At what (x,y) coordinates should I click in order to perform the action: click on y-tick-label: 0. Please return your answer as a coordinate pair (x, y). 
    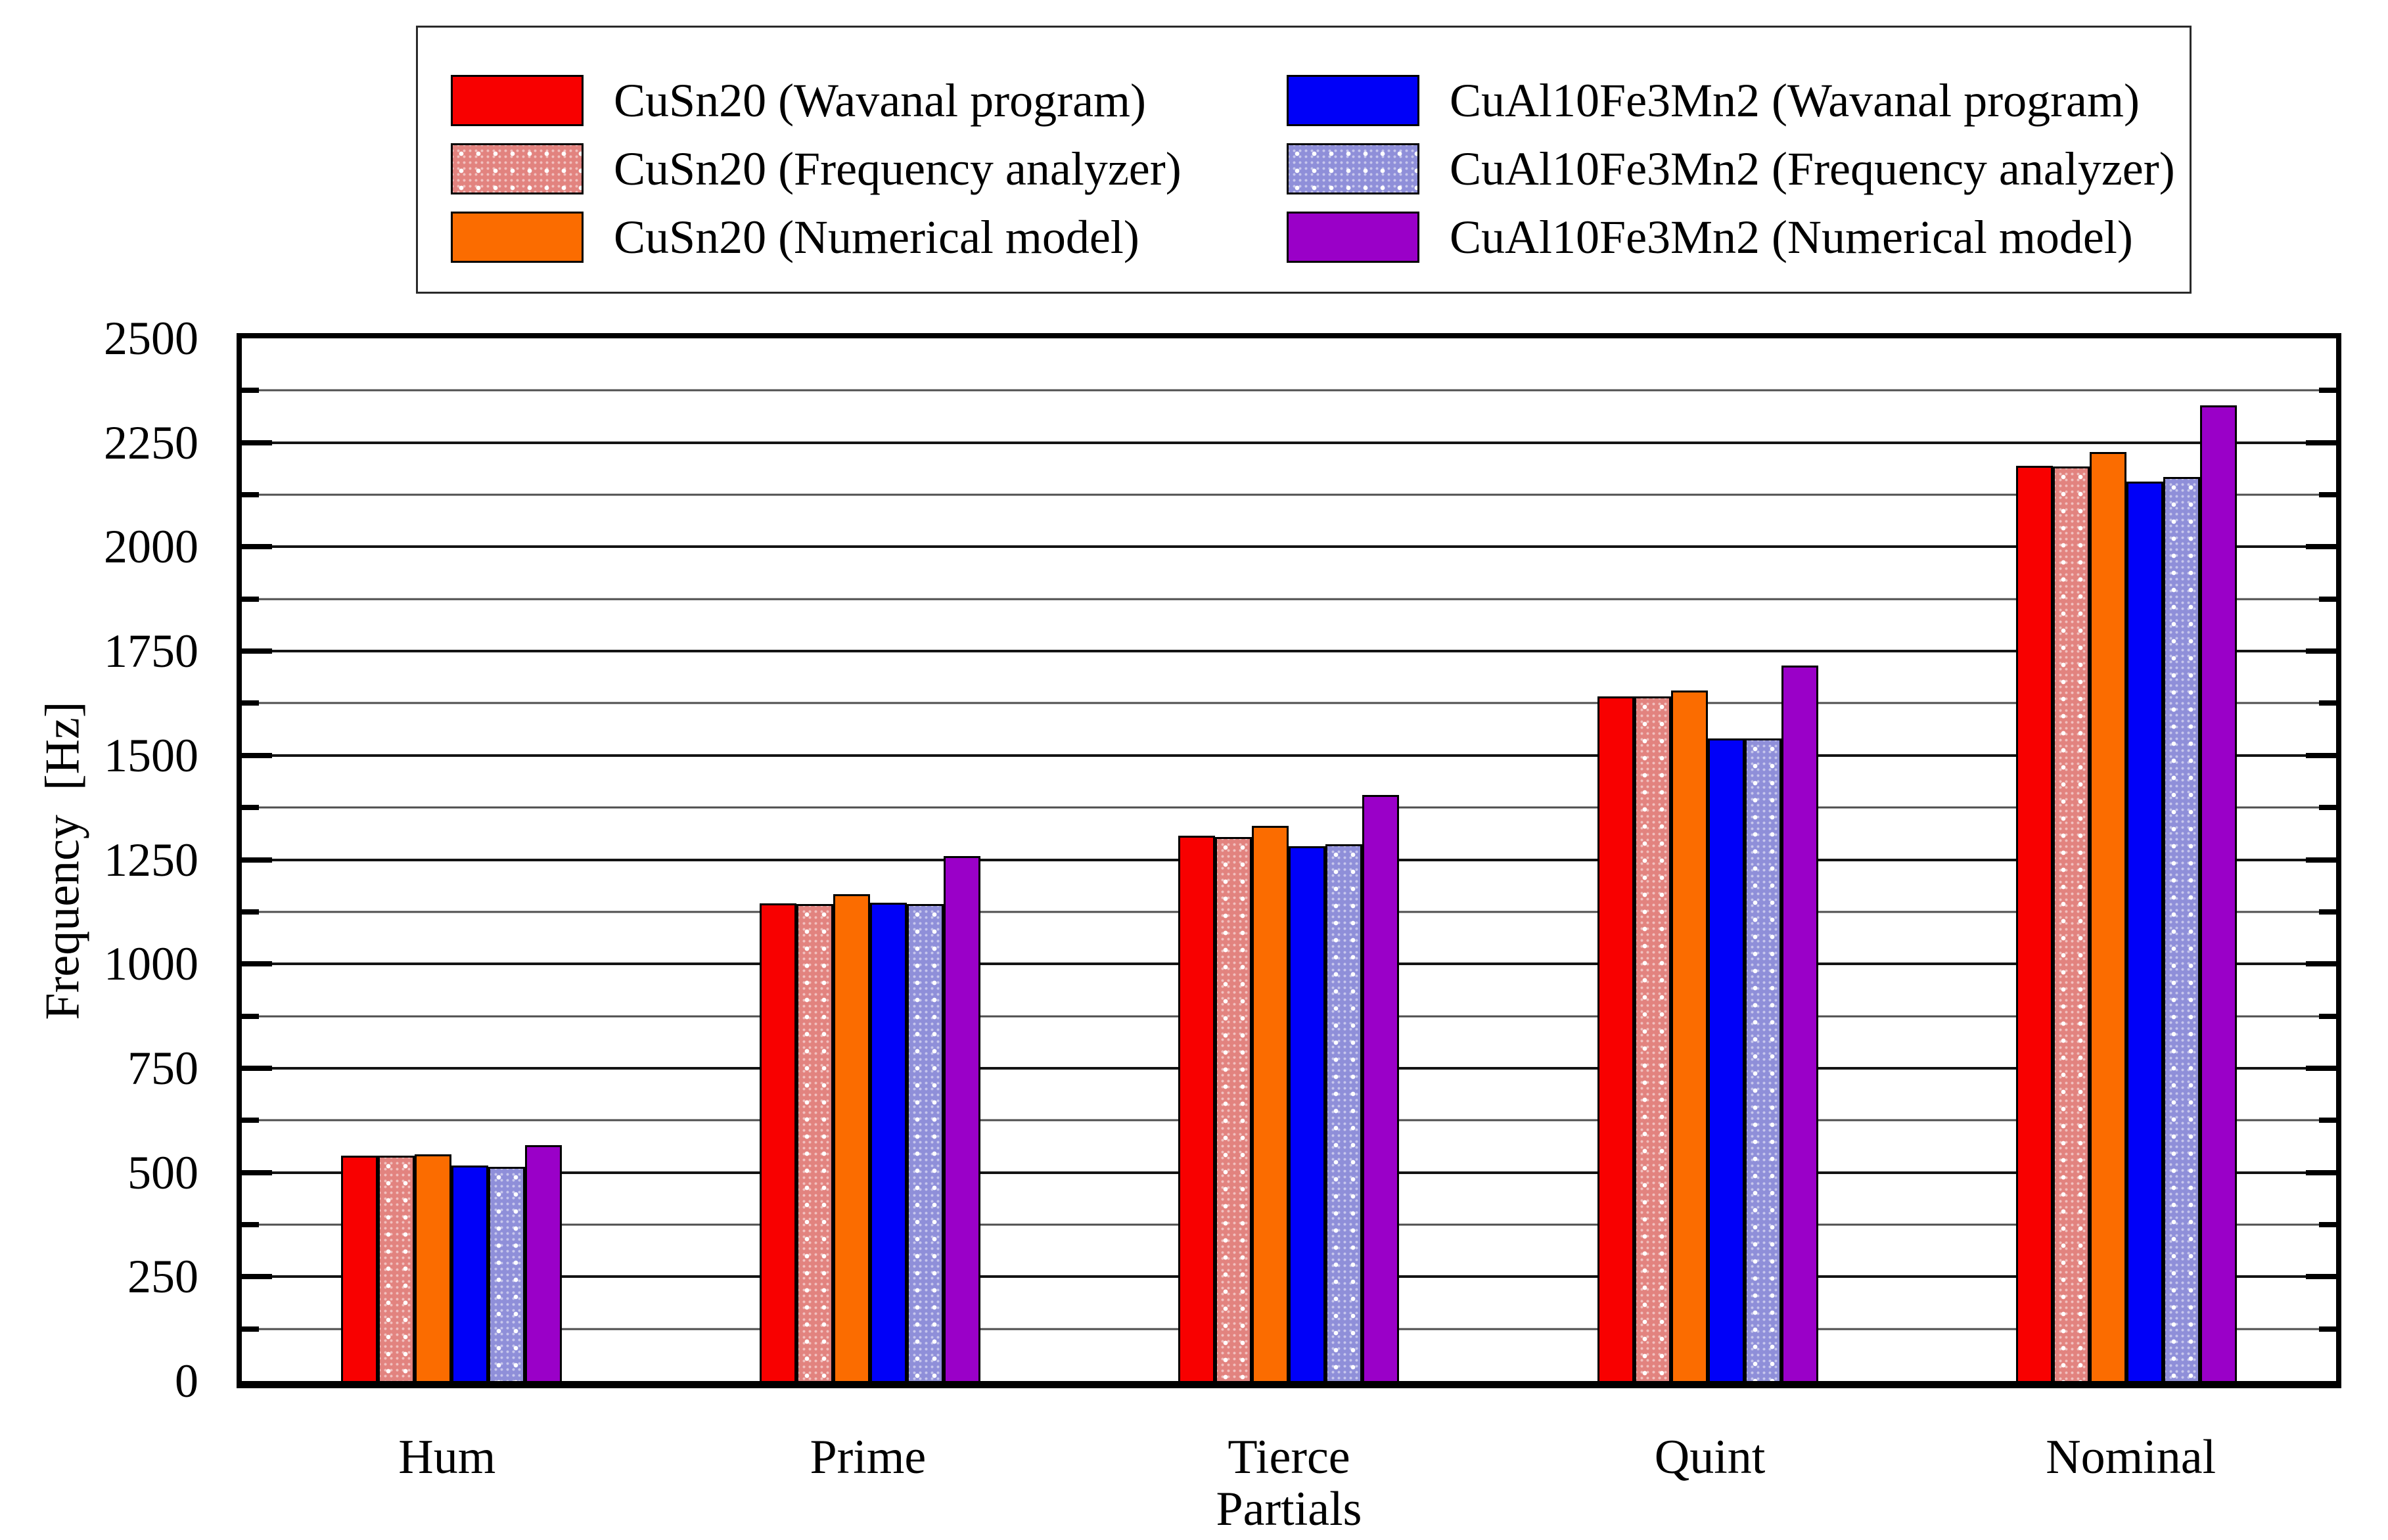
    Looking at the image, I should click on (186, 1381).